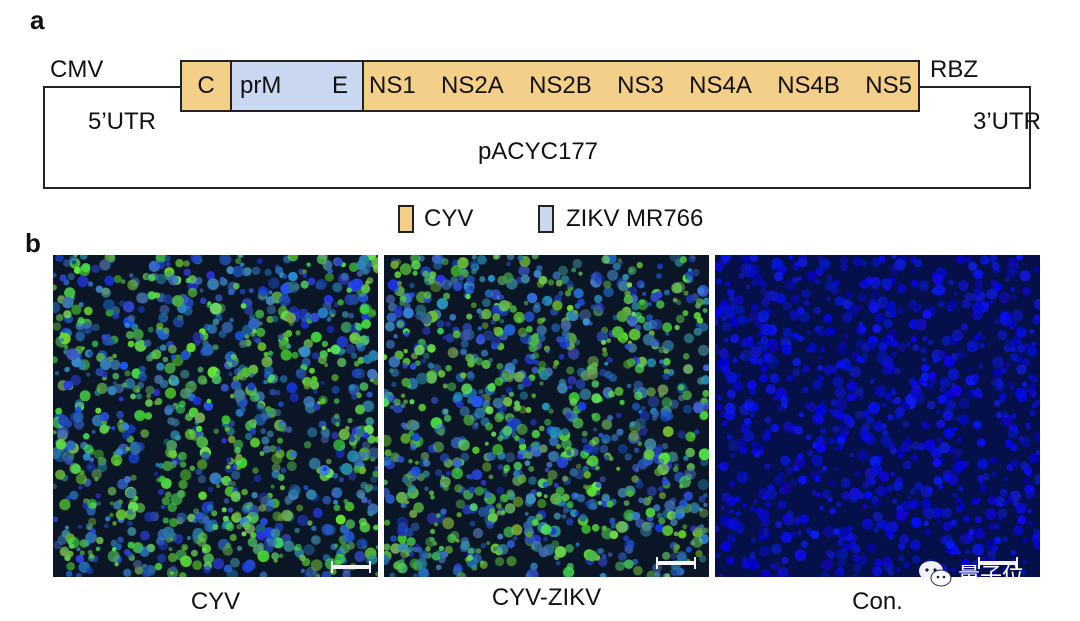 Image resolution: width=1080 pixels, height=621 pixels. Describe the element at coordinates (538, 151) in the screenshot. I see `vector-label: pACYC177` at that location.